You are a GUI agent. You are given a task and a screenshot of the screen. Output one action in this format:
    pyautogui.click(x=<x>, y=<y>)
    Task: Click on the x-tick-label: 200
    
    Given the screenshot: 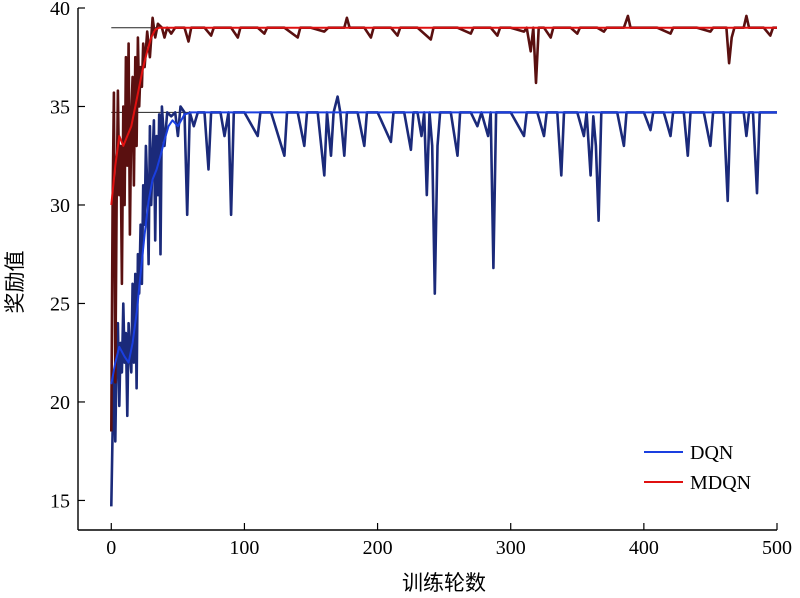 What is the action you would take?
    pyautogui.click(x=378, y=548)
    